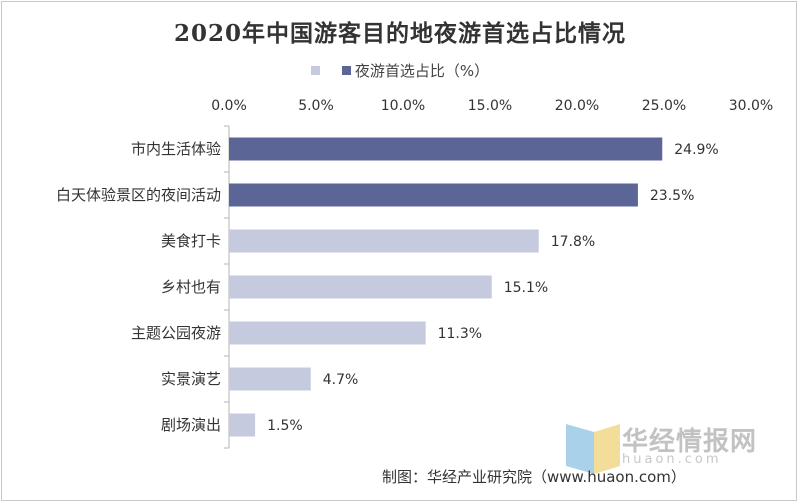 This screenshot has width=800, height=504. What do you see at coordinates (399, 33) in the screenshot?
I see `chart-title: 2020年中国游客目的地夜游首选占比情况` at bounding box center [399, 33].